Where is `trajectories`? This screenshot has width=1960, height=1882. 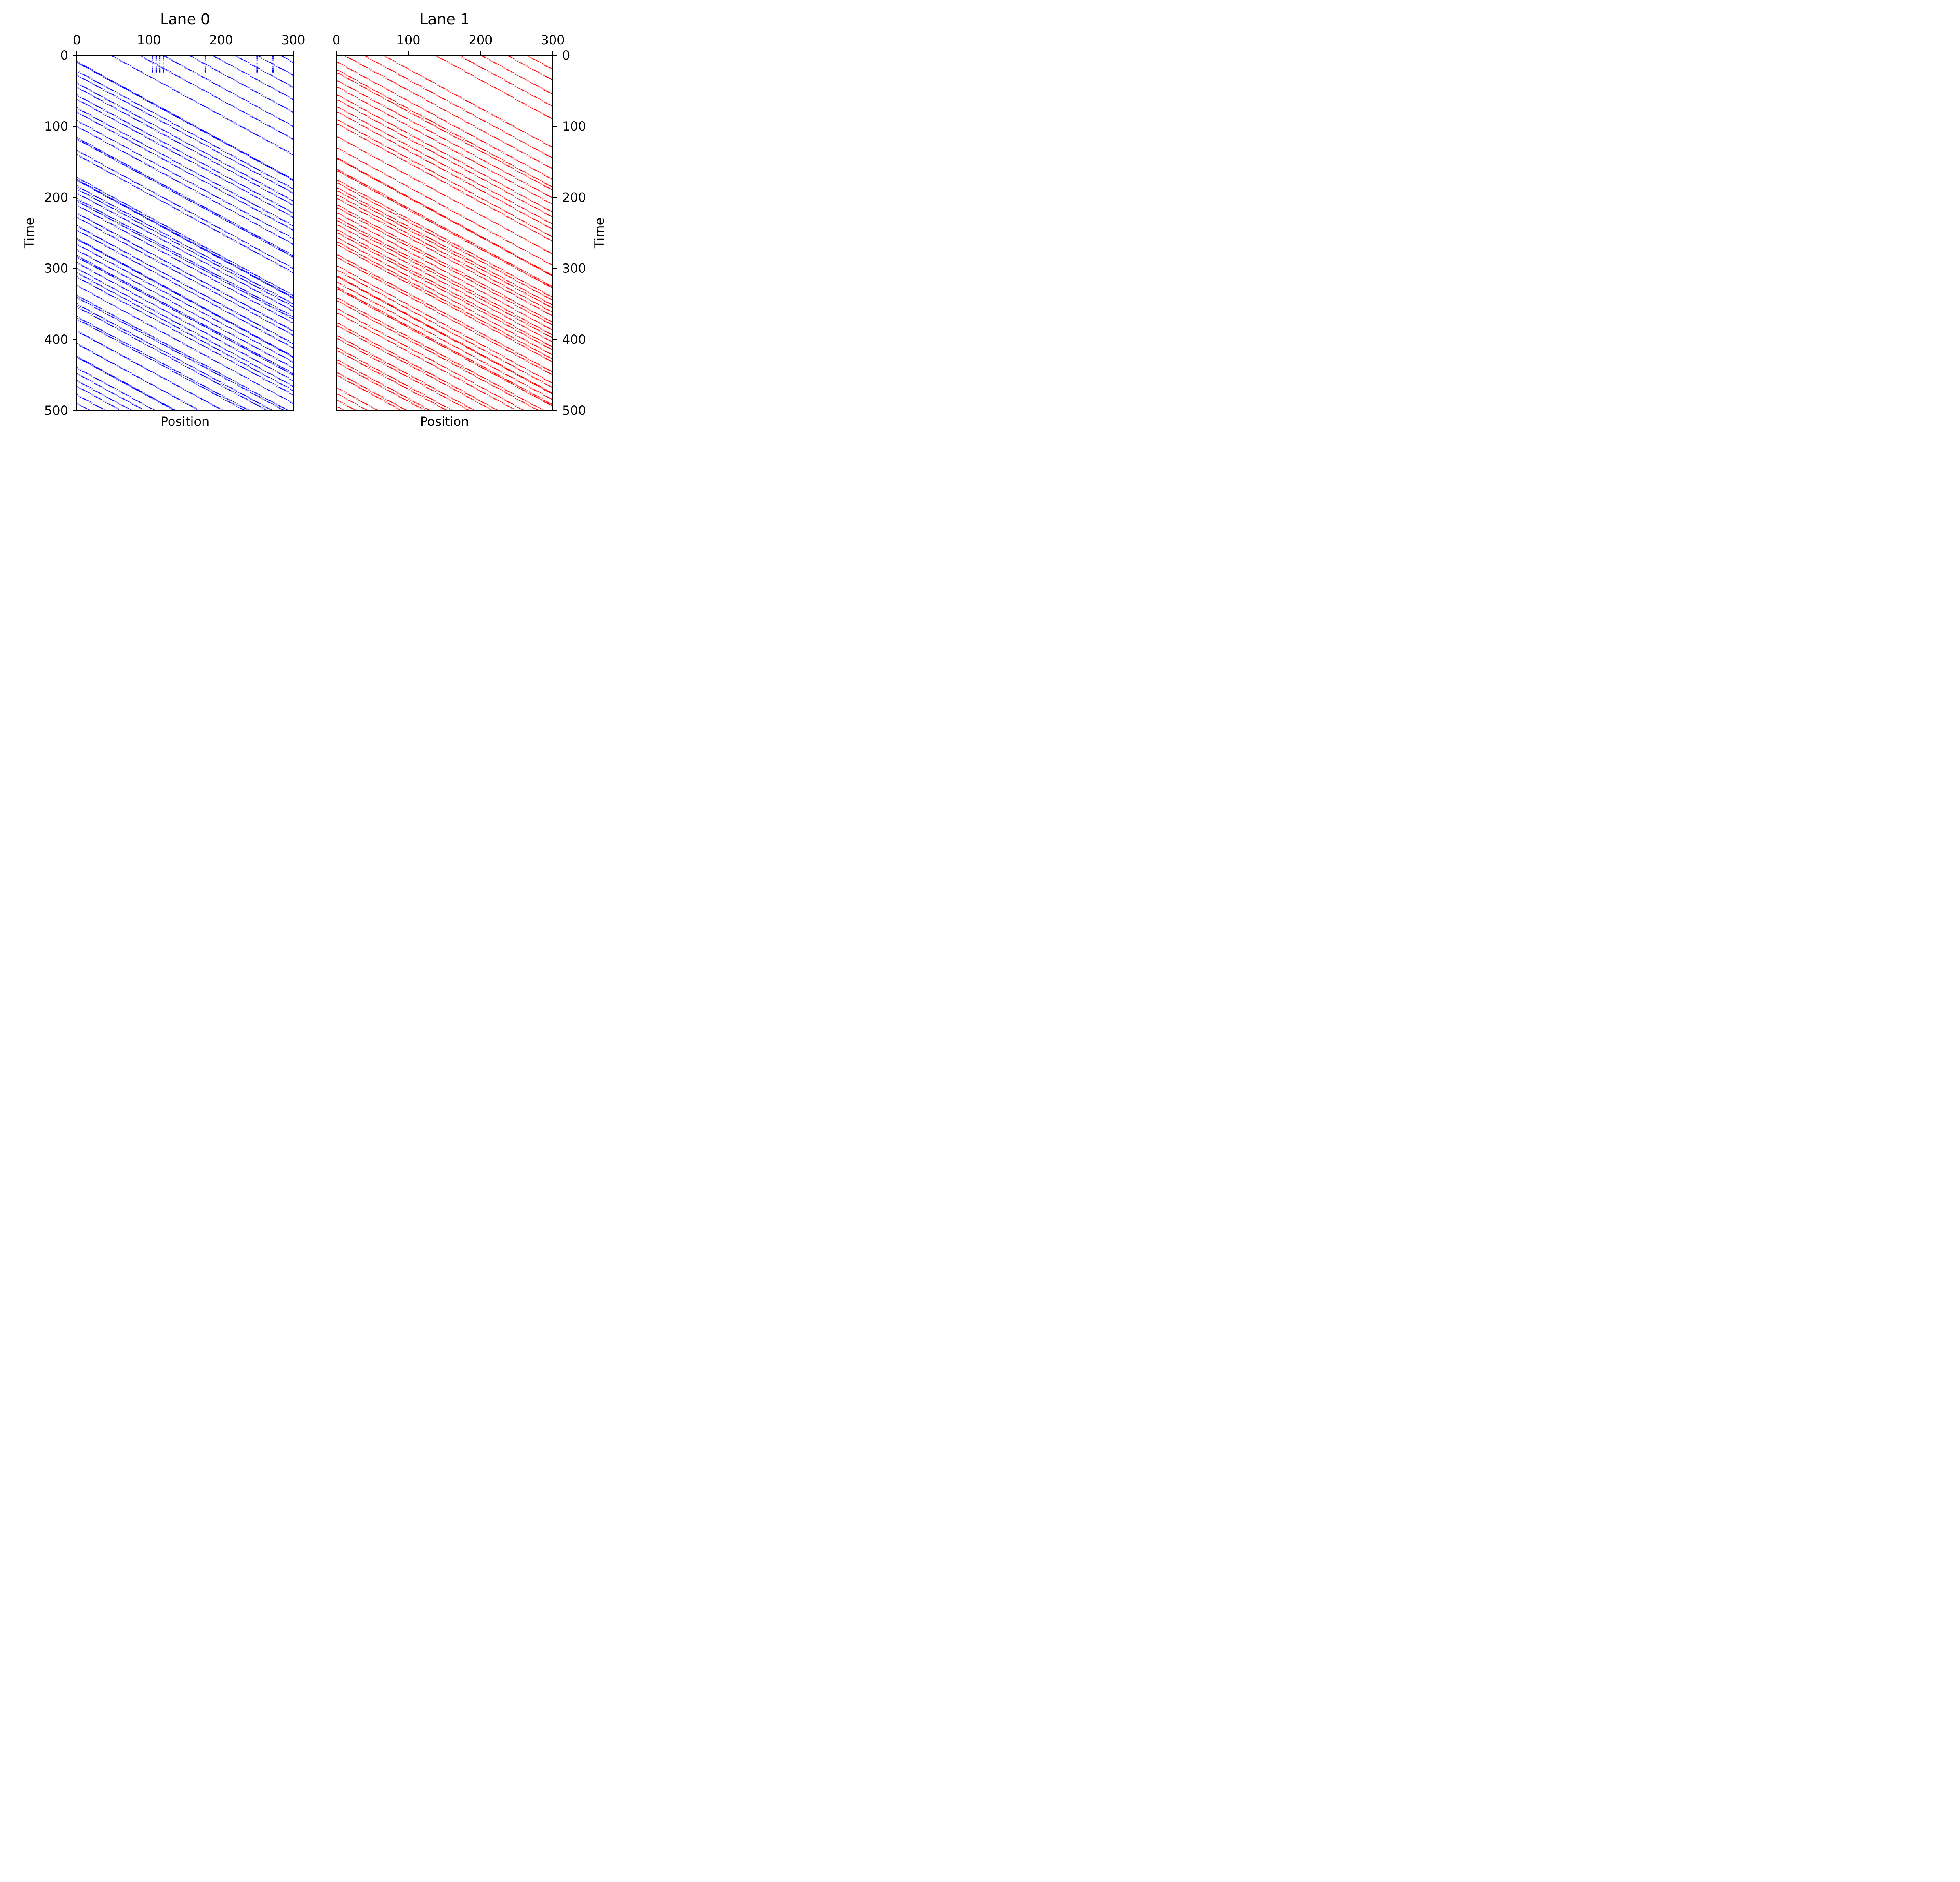 trajectories is located at coordinates (444, 258).